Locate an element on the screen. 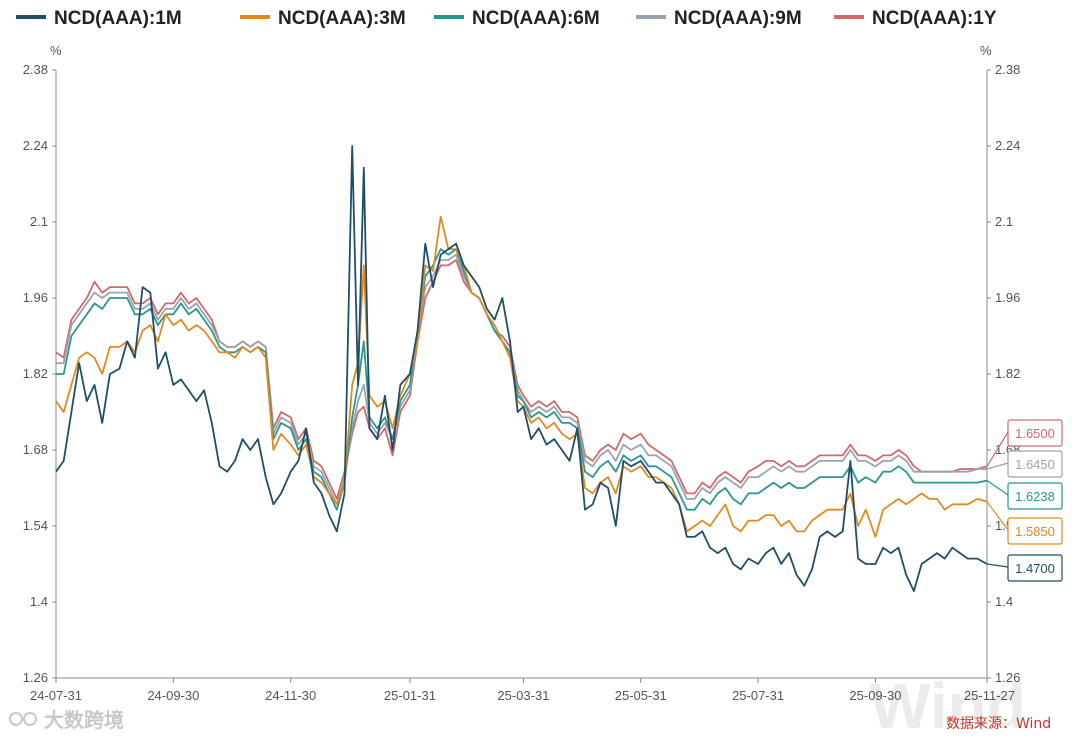 The width and height of the screenshot is (1080, 740). dashujujing-watermark: 大数跨境 is located at coordinates (66, 720).